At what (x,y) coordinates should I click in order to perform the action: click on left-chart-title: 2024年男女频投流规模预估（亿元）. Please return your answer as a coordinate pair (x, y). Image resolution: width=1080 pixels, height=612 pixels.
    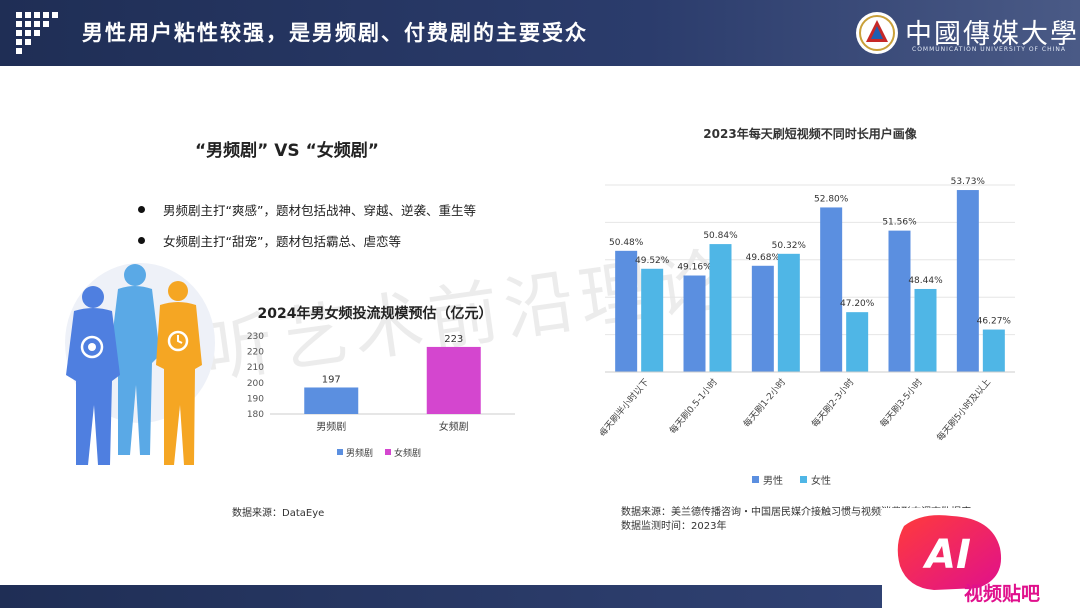
    Looking at the image, I should click on (375, 313).